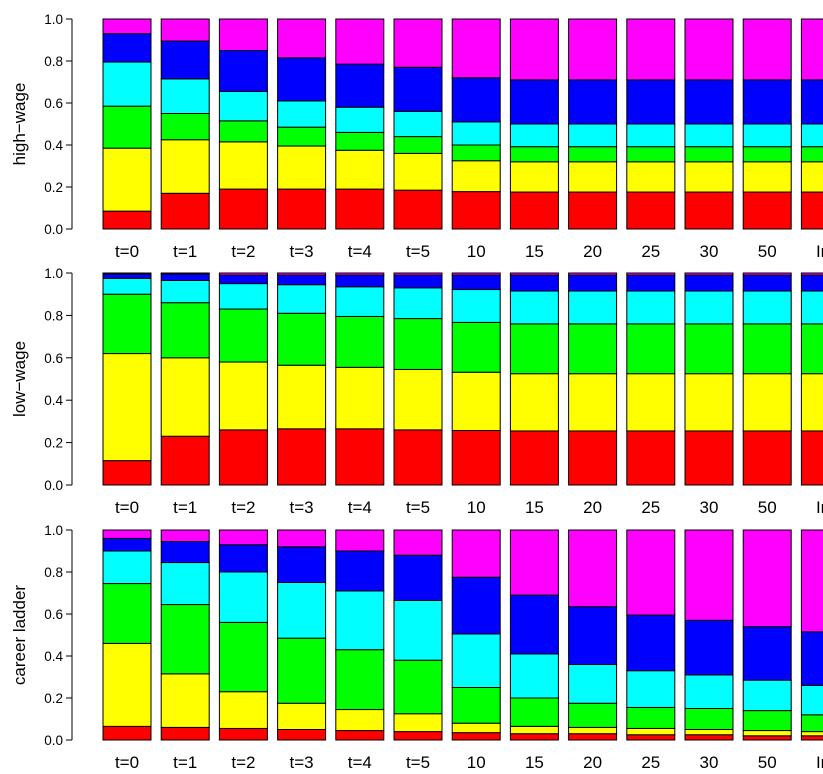  I want to click on x-tick-label: t=5, so click(418, 251).